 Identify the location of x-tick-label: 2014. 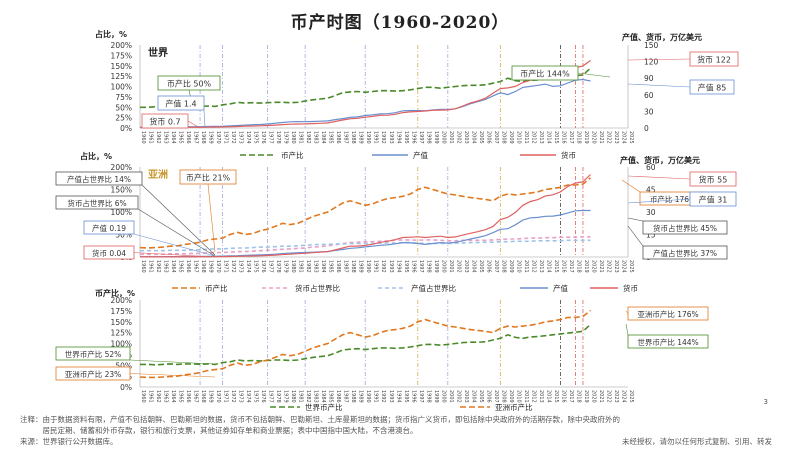
(548, 396).